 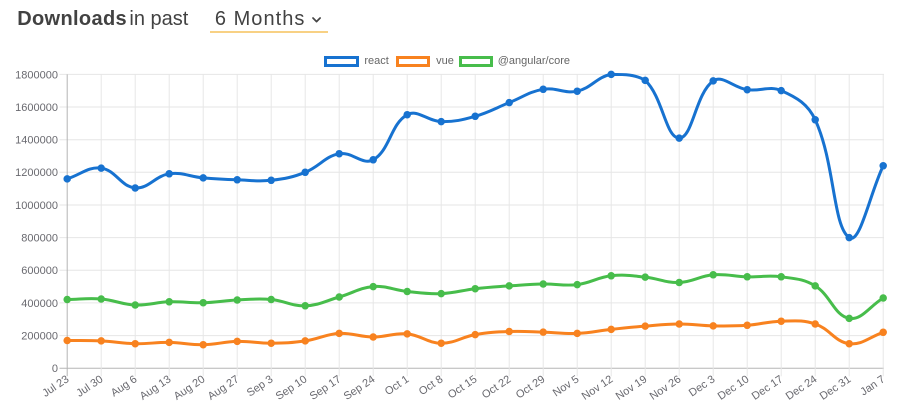 I want to click on svg-text: Oct 1, so click(x=397, y=385).